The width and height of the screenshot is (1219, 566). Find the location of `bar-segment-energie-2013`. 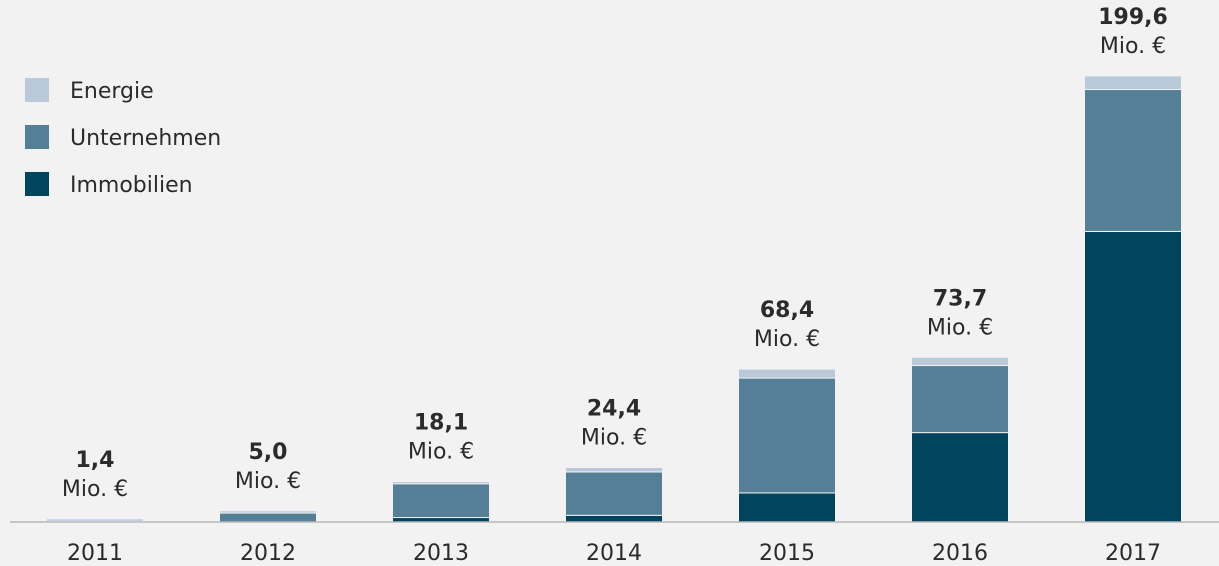

bar-segment-energie-2013 is located at coordinates (441, 483).